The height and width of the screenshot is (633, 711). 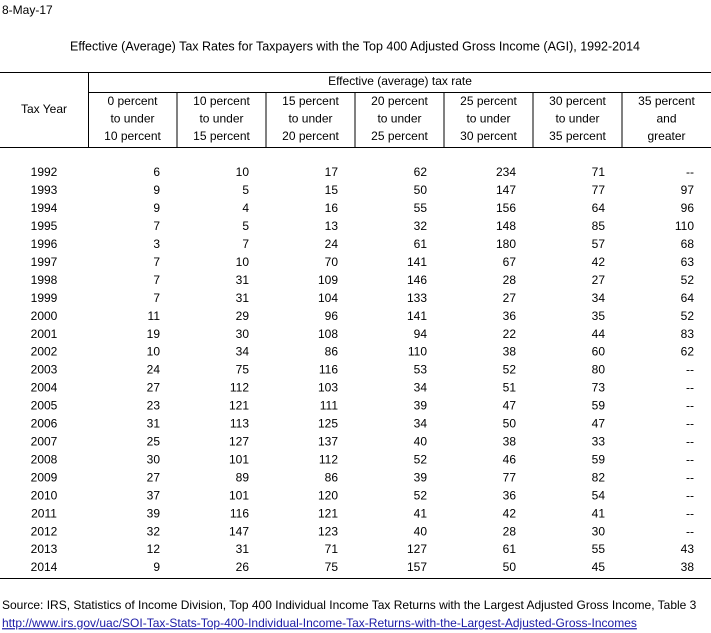 What do you see at coordinates (506, 172) in the screenshot?
I see `value-cell: 234` at bounding box center [506, 172].